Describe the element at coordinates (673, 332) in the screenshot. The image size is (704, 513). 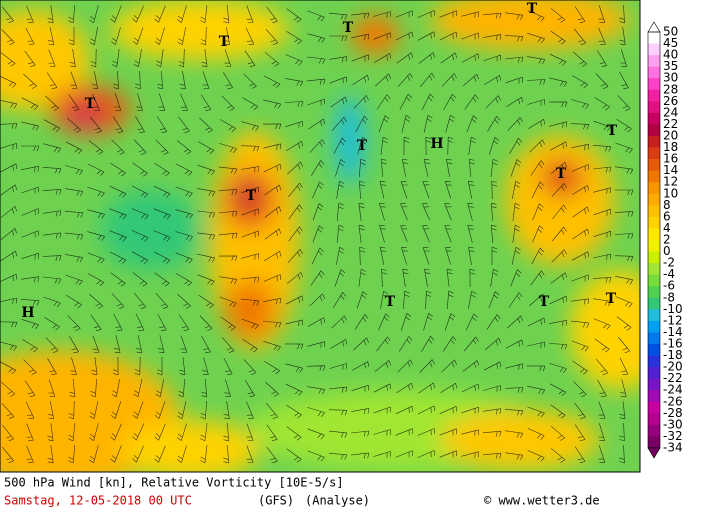
I see `colorbar-label: -14` at that location.